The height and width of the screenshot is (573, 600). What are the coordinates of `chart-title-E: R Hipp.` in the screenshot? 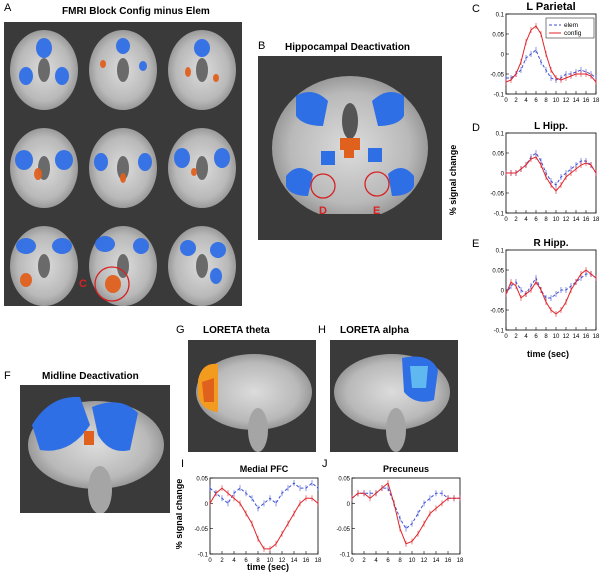 It's located at (551, 243).